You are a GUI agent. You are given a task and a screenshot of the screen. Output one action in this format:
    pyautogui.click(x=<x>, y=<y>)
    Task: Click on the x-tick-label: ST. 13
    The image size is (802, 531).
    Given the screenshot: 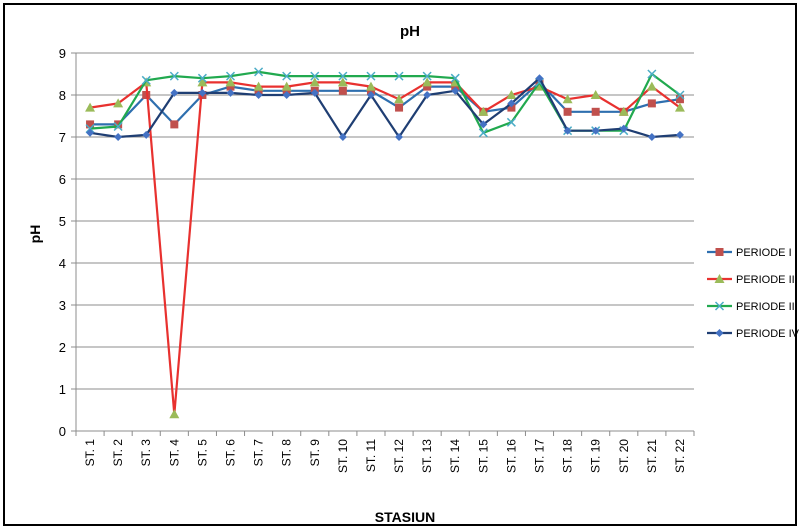 What is the action you would take?
    pyautogui.click(x=427, y=456)
    